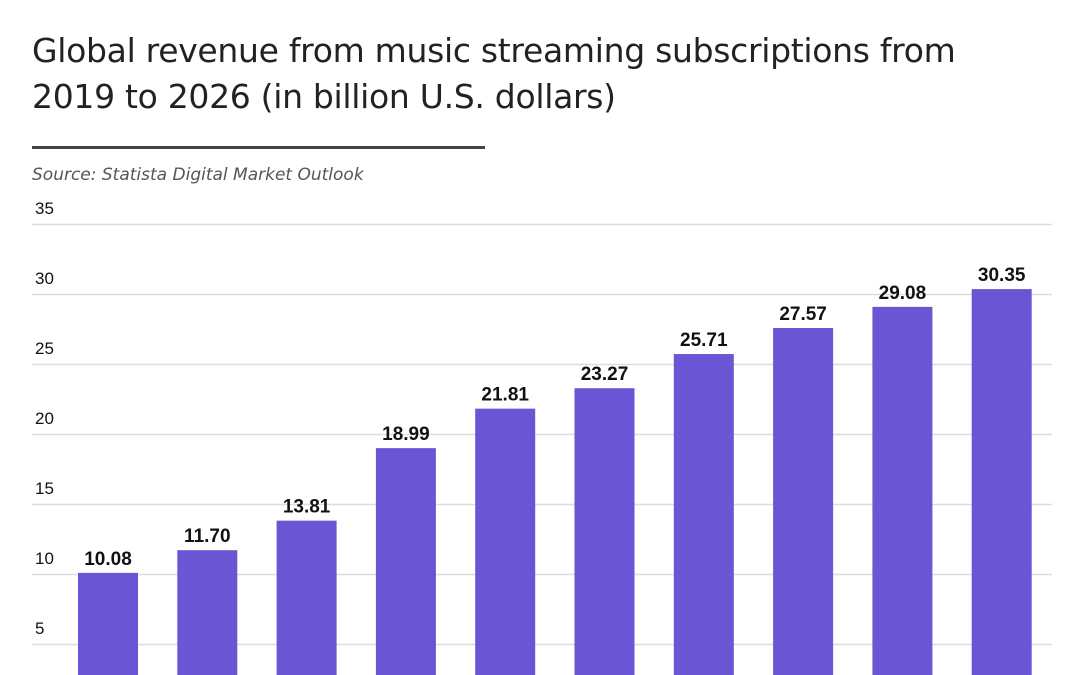  What do you see at coordinates (207, 536) in the screenshot?
I see `data-label: 11.70` at bounding box center [207, 536].